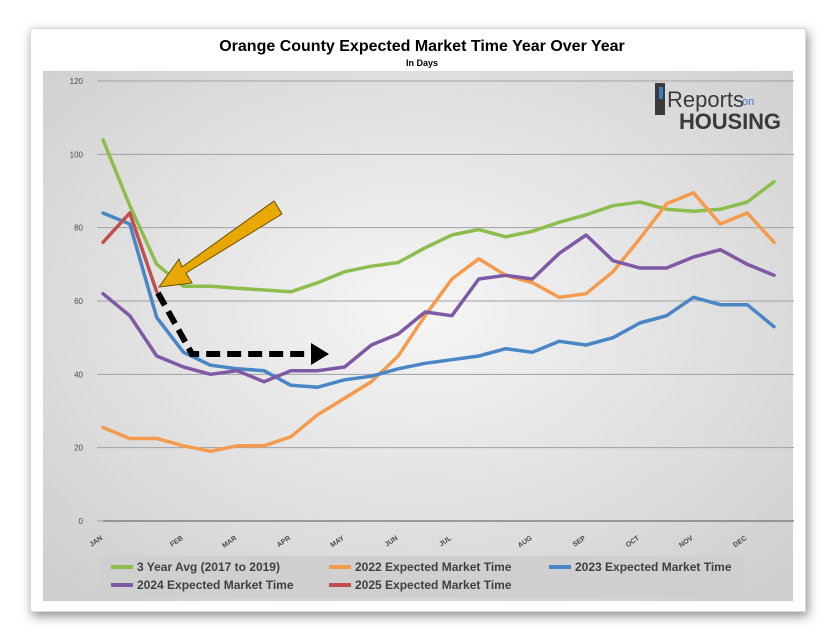  What do you see at coordinates (422, 63) in the screenshot?
I see `chart-subtitle: In Days` at bounding box center [422, 63].